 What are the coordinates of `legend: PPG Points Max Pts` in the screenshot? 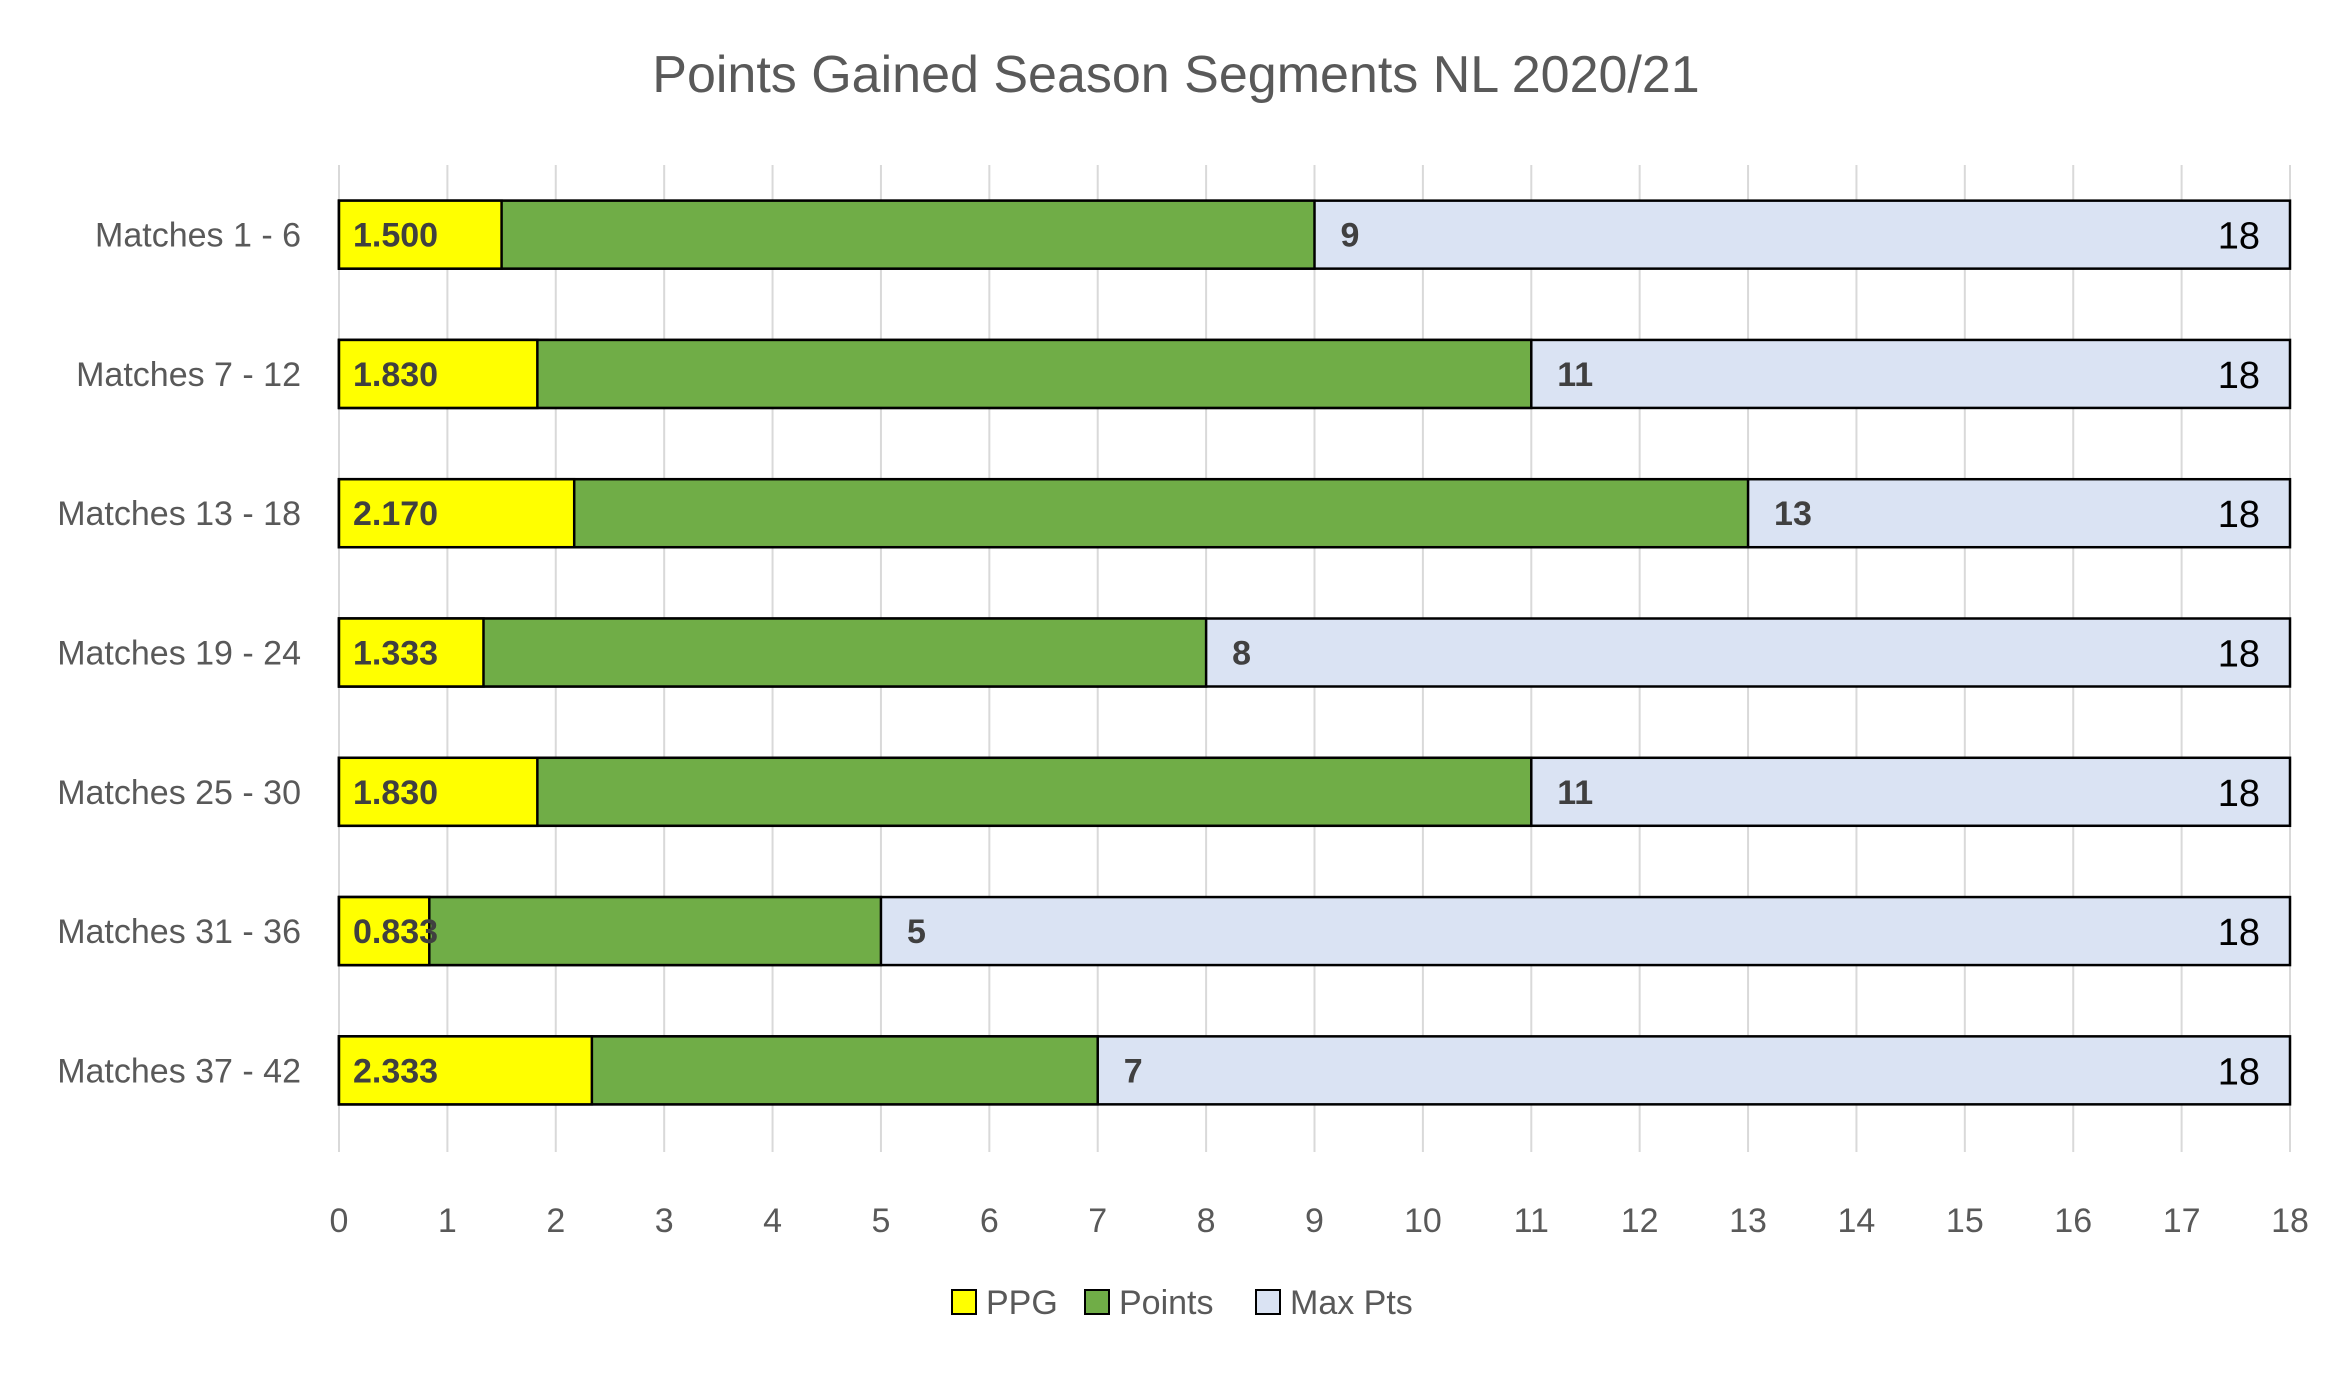 It's located at (1182, 1303).